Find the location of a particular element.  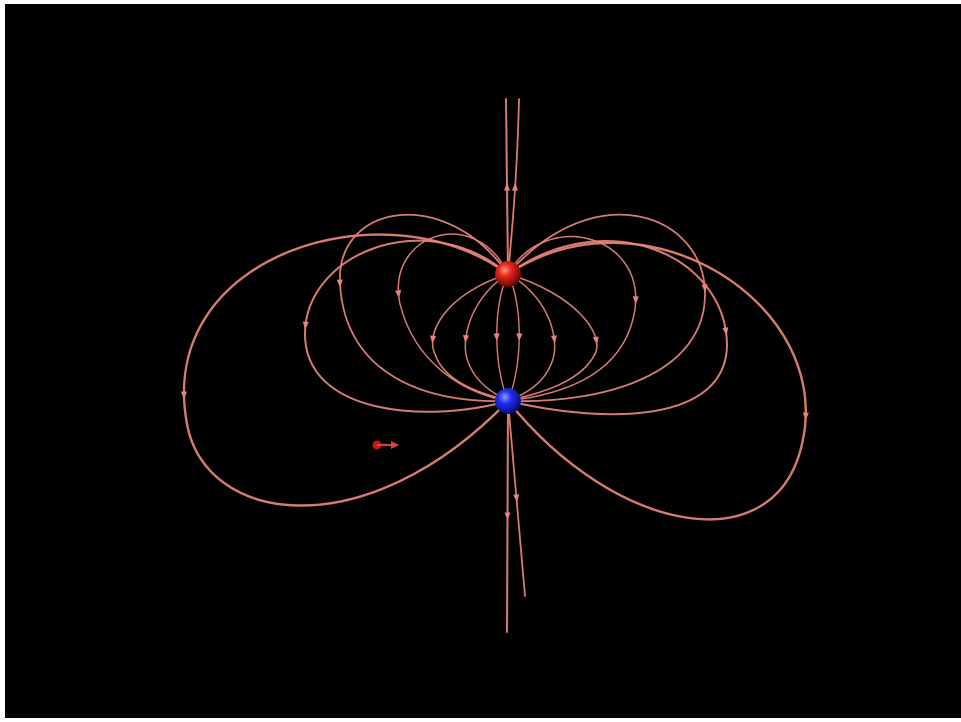

positive-charge-sphere is located at coordinates (508, 274).